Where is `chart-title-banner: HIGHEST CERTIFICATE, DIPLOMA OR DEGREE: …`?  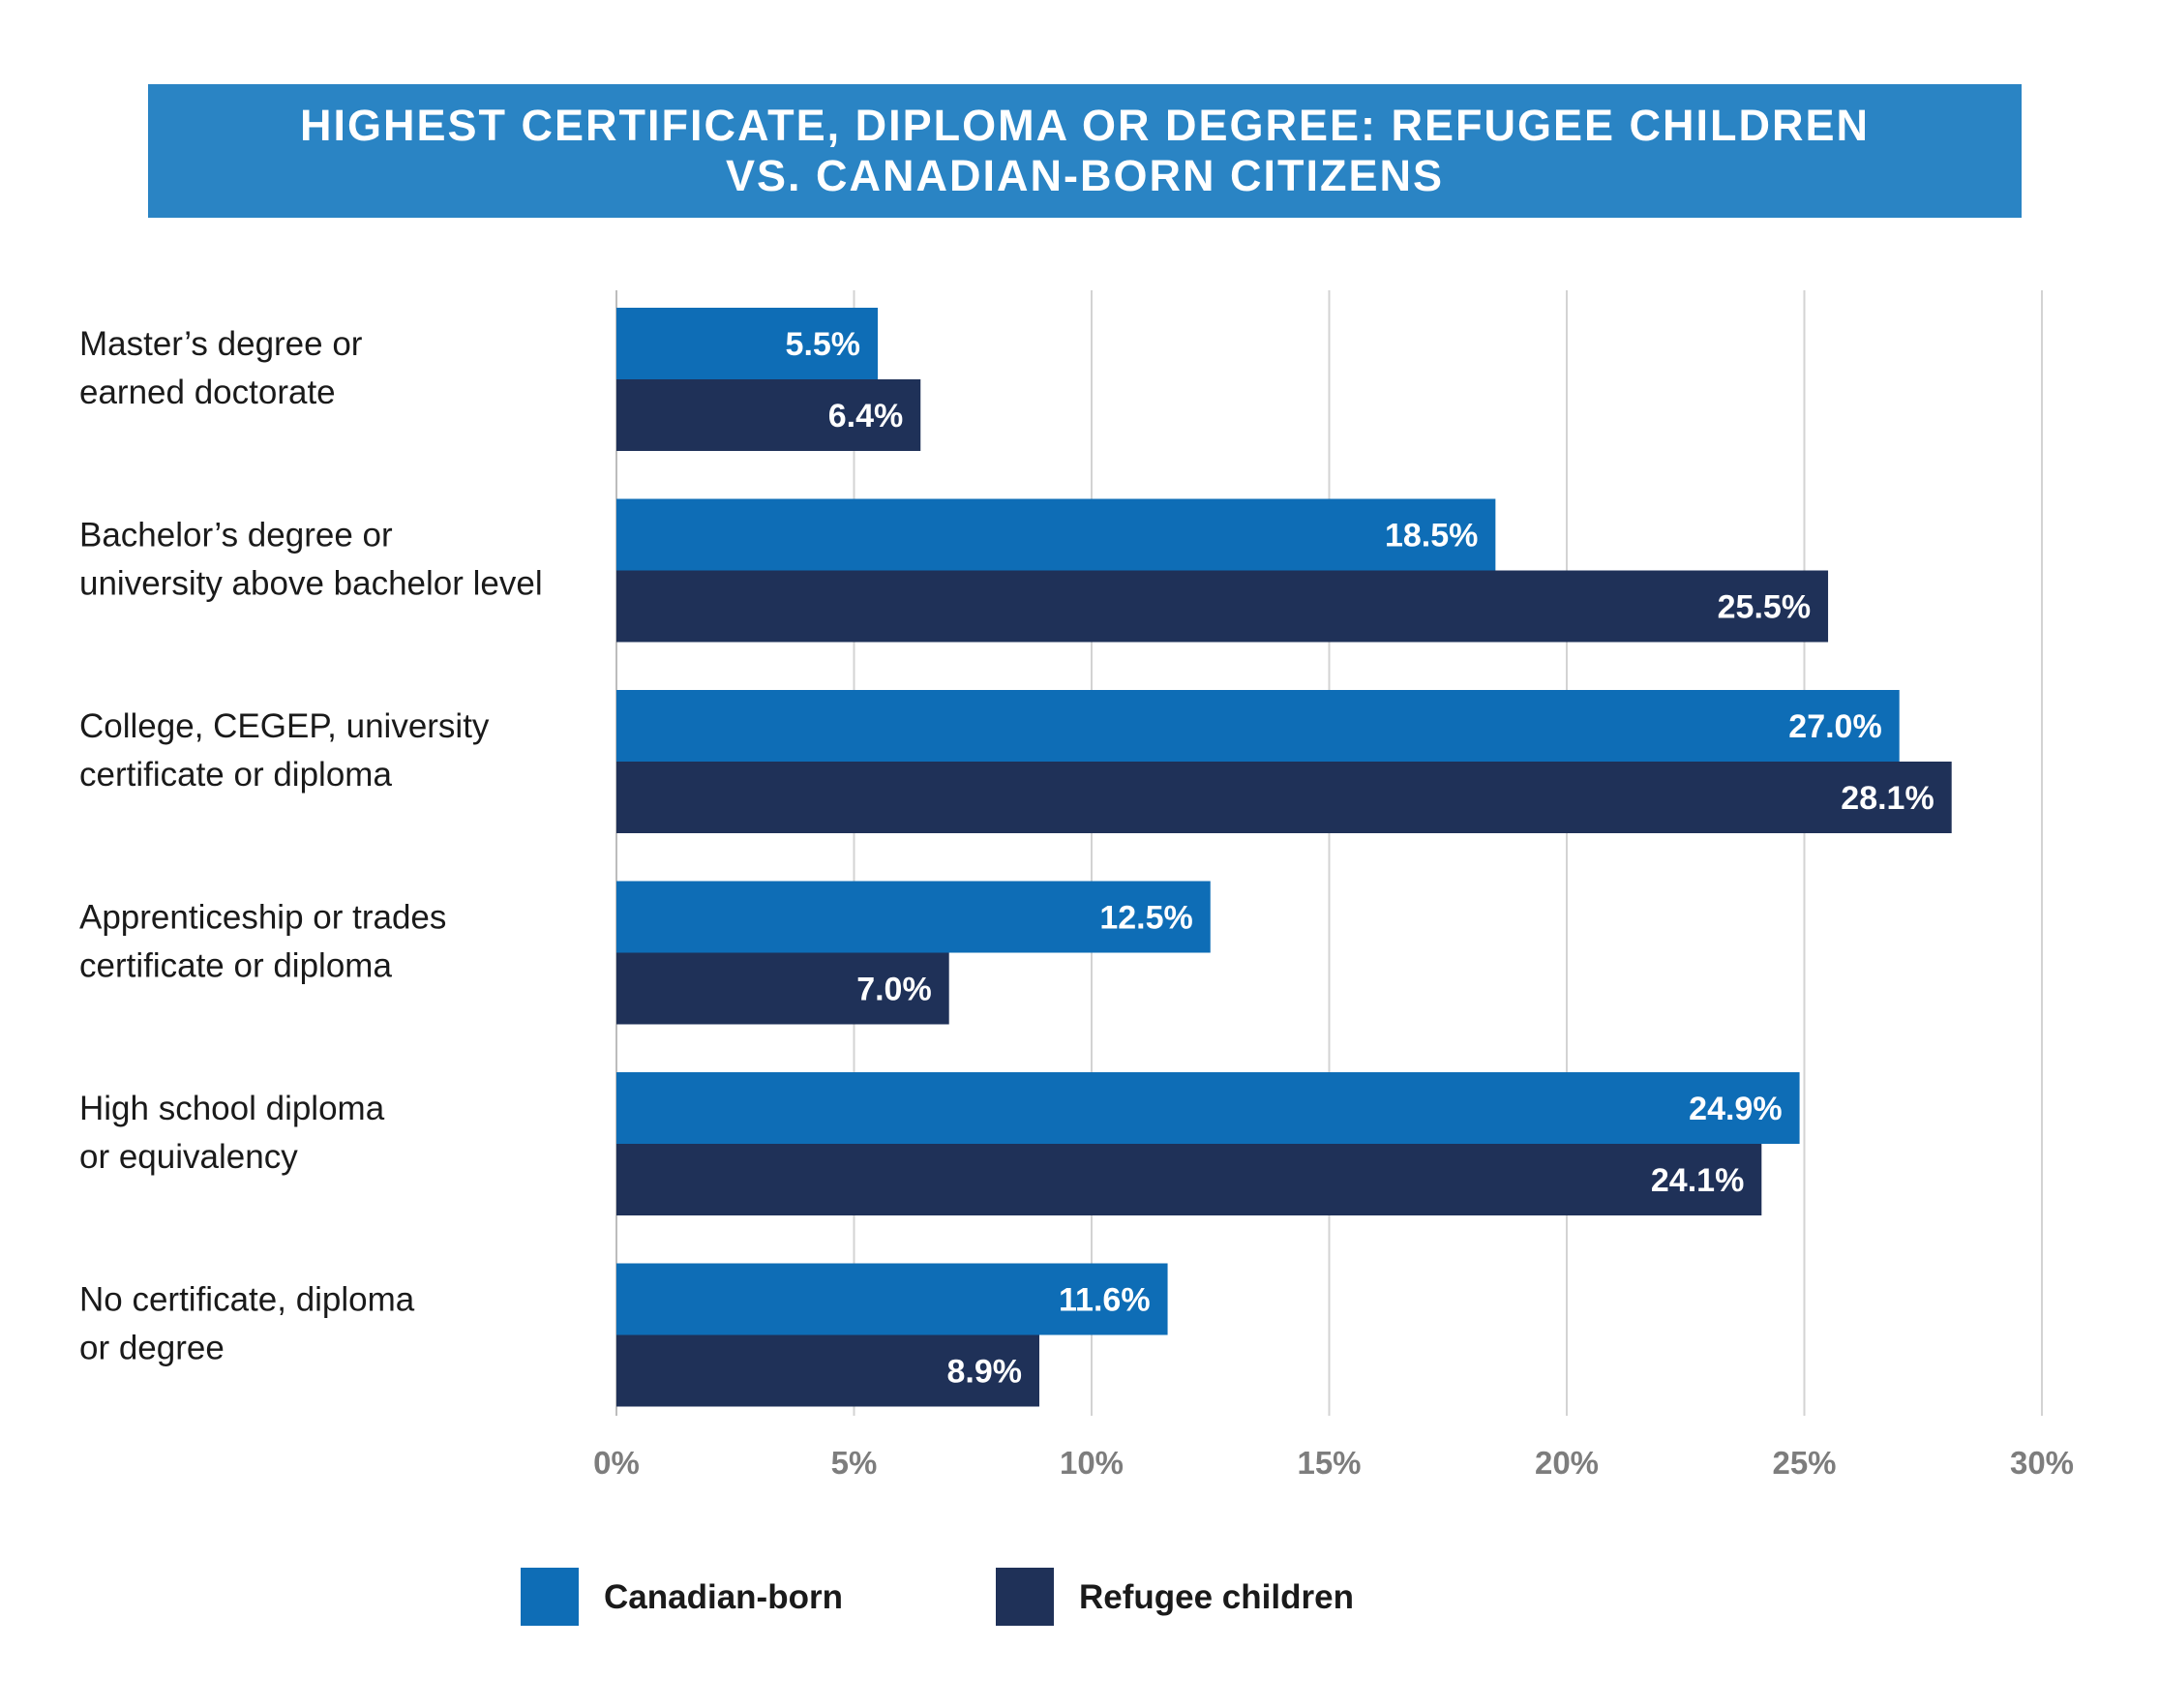 chart-title-banner: HIGHEST CERTIFICATE, DIPLOMA OR DEGREE: … is located at coordinates (1085, 151).